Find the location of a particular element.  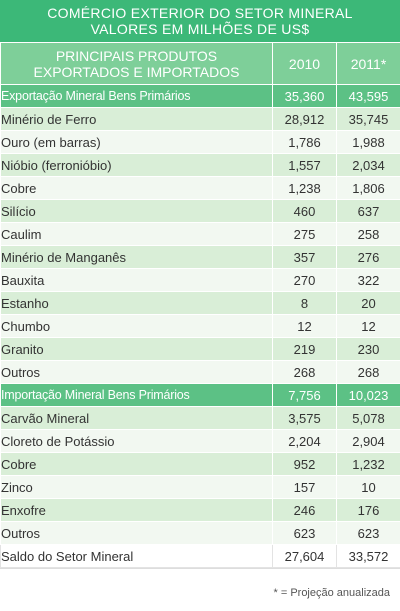

table-row: Bauxita 270 322 is located at coordinates (200, 280).